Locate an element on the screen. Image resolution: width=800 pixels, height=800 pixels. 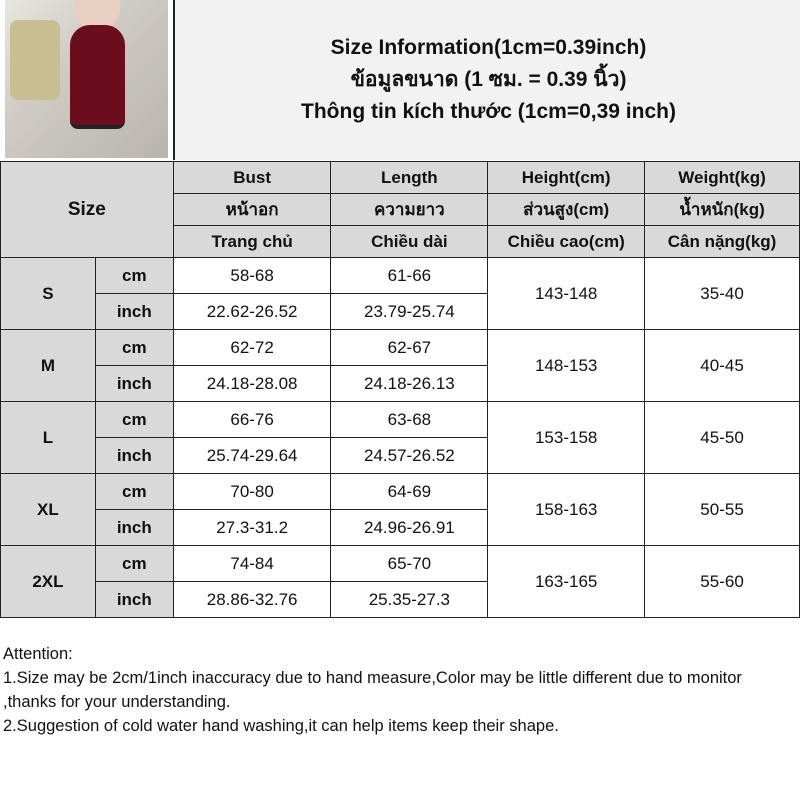
table-row: inch 28.86-32.76 25.35-27.3 is located at coordinates (400, 599).